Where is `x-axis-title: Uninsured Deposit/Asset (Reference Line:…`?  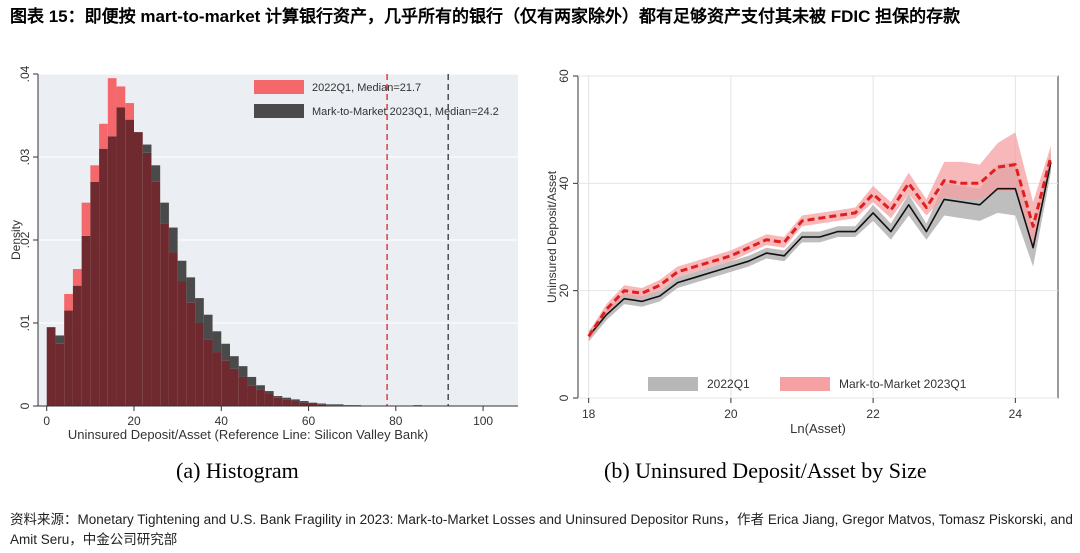 x-axis-title: Uninsured Deposit/Asset (Reference Line:… is located at coordinates (248, 434).